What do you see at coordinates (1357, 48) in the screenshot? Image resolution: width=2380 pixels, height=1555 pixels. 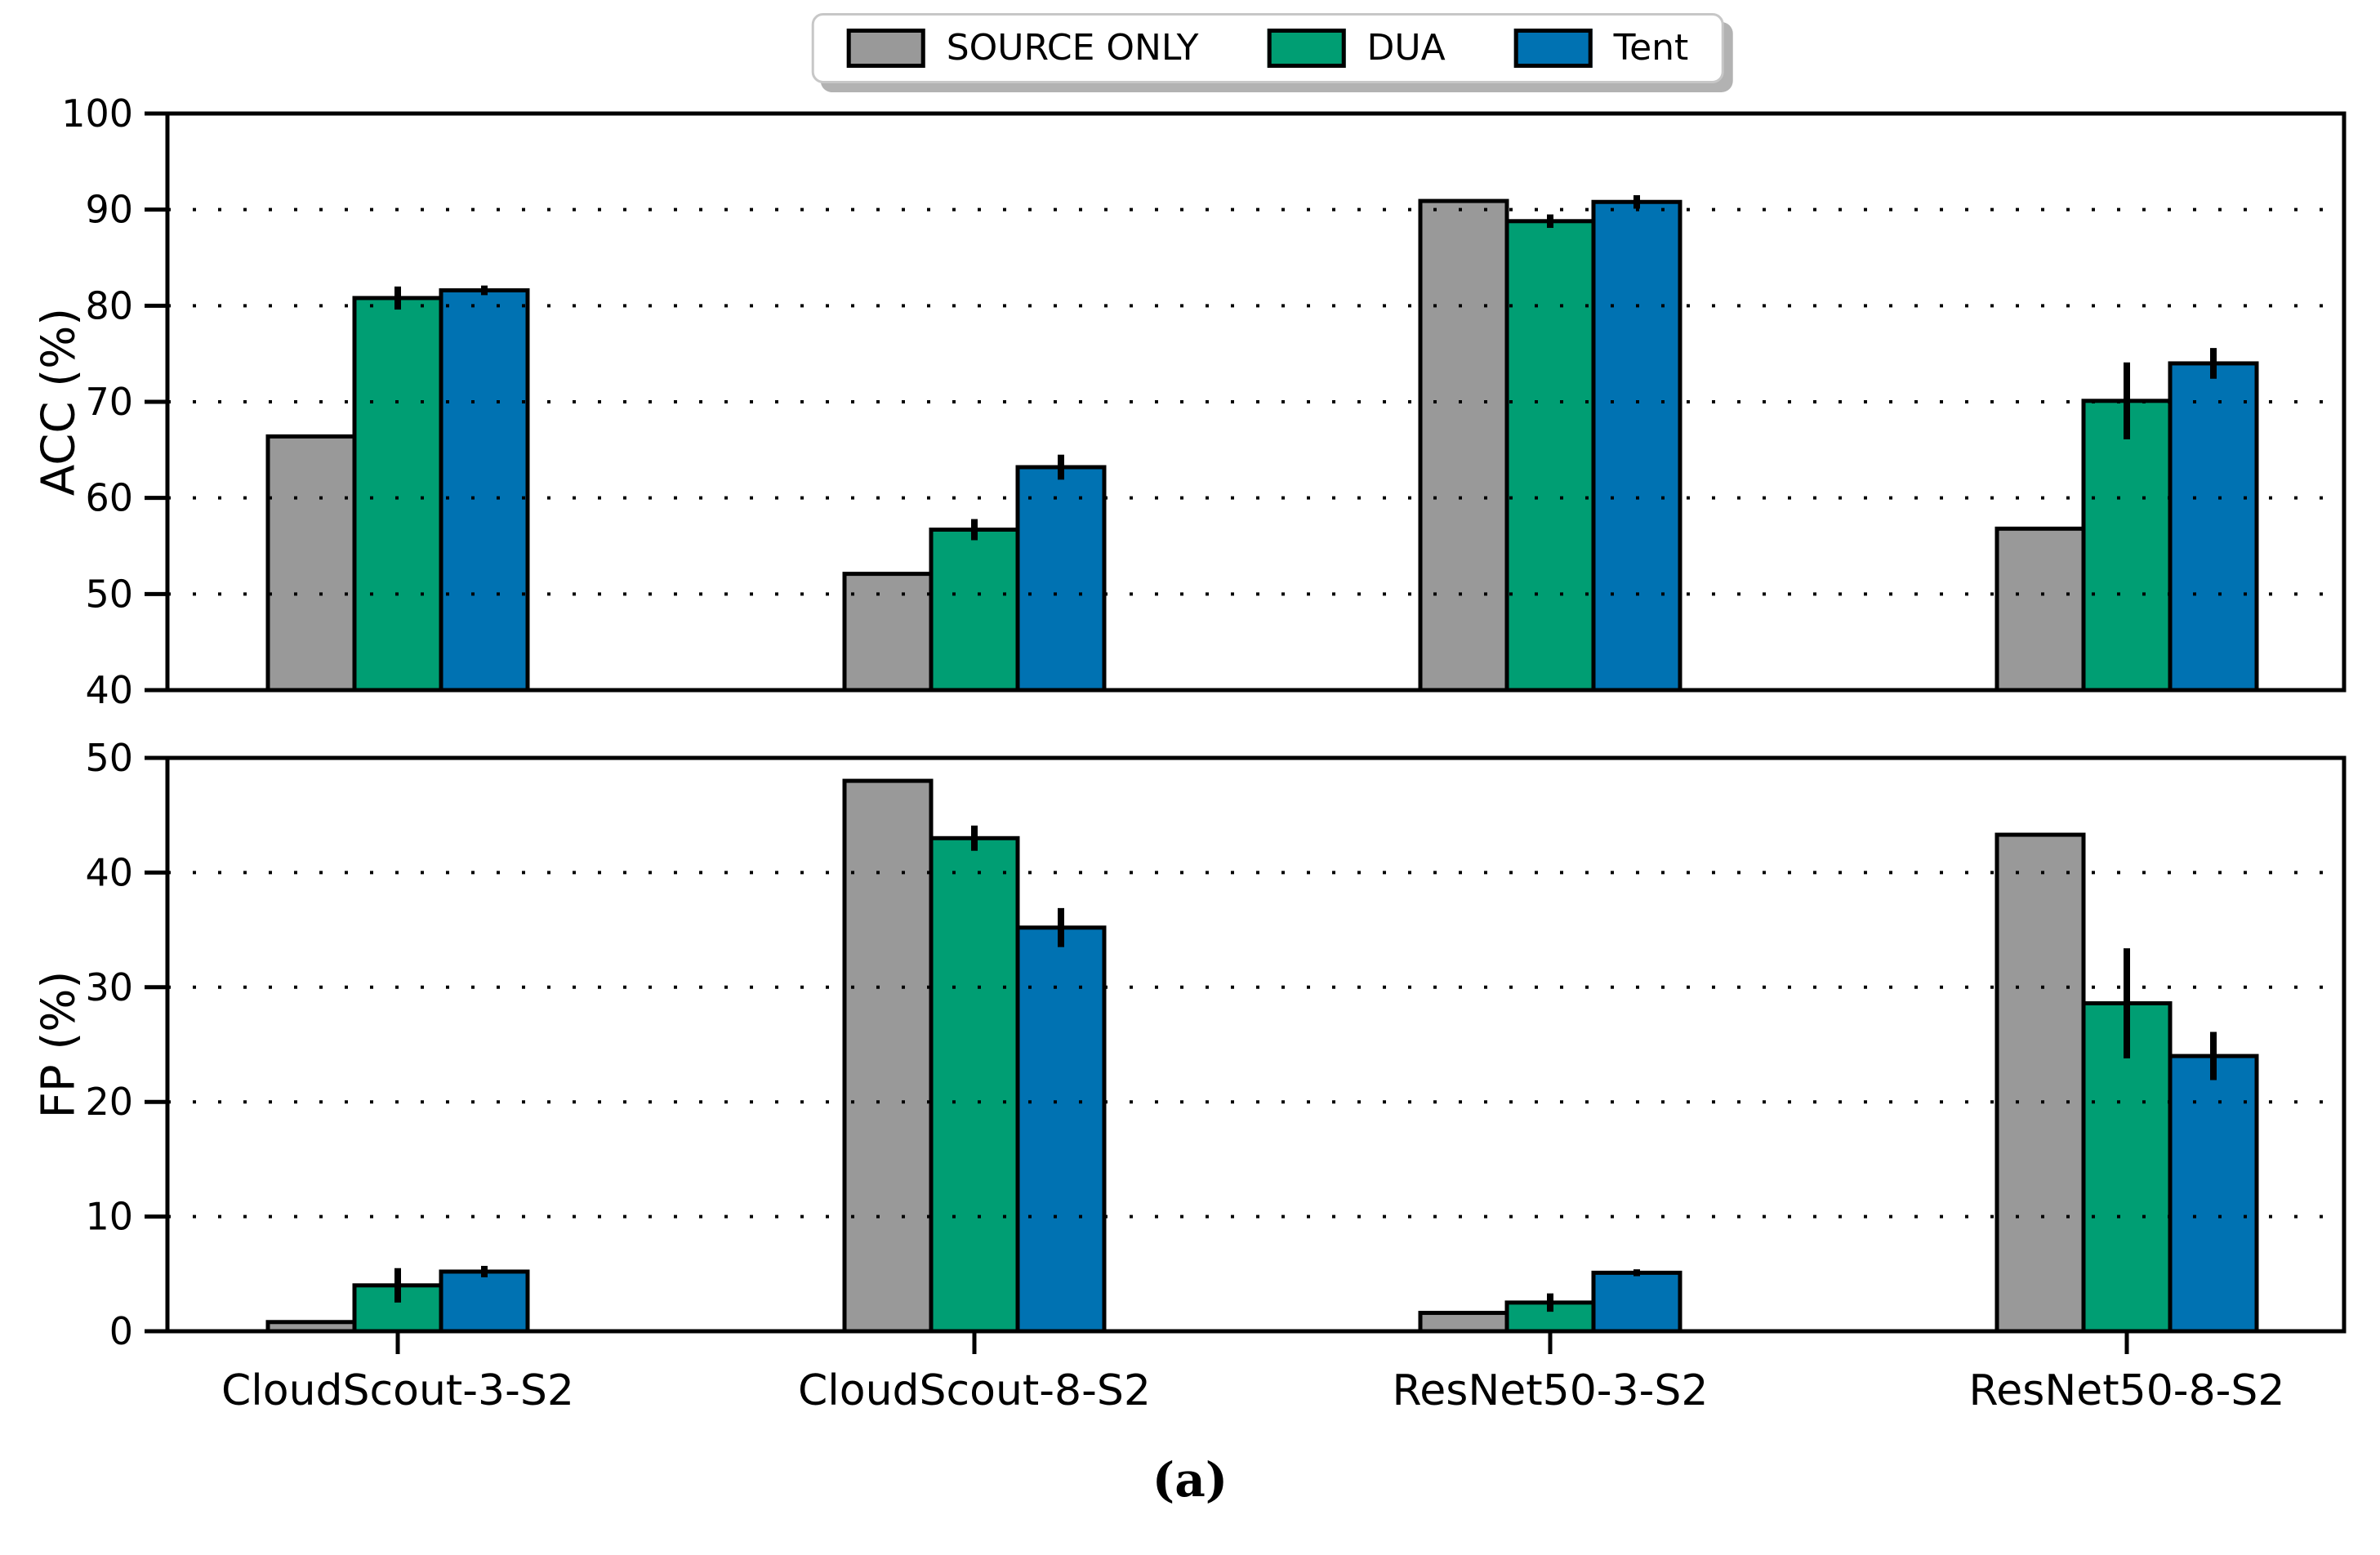 I see `legend-item-dua: DUA` at bounding box center [1357, 48].